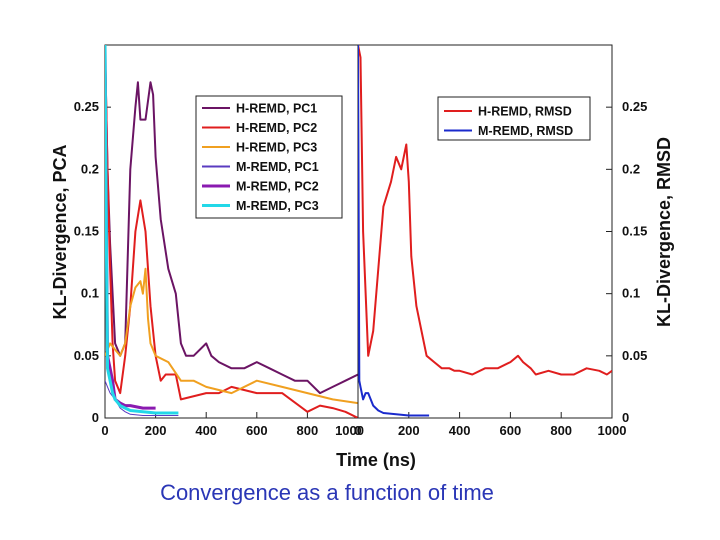 This screenshot has height=540, width=720. Describe the element at coordinates (525, 112) in the screenshot. I see `legend-label: H-REMD, RMSD` at that location.